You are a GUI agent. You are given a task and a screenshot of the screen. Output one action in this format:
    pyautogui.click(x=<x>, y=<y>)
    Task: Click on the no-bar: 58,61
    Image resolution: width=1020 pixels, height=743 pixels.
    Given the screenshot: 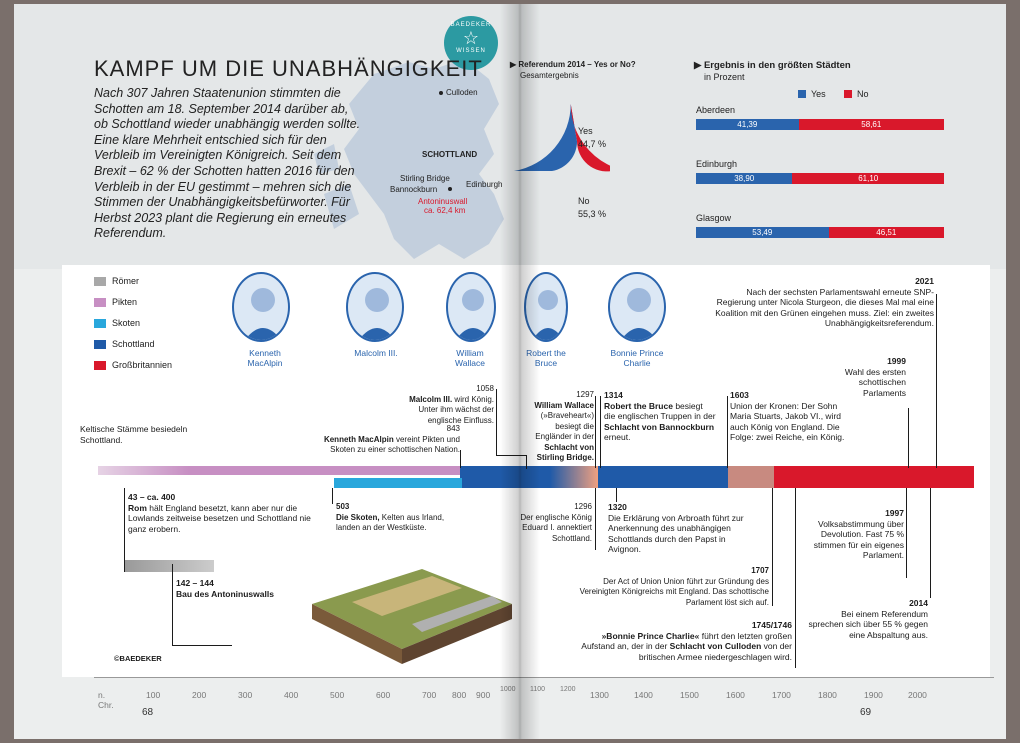 What is the action you would take?
    pyautogui.click(x=871, y=124)
    